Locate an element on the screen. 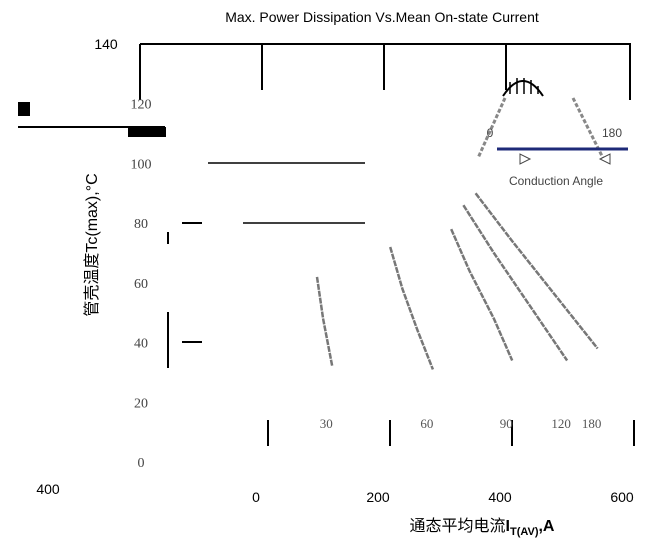  x-label-unit: ,A is located at coordinates (546, 526).